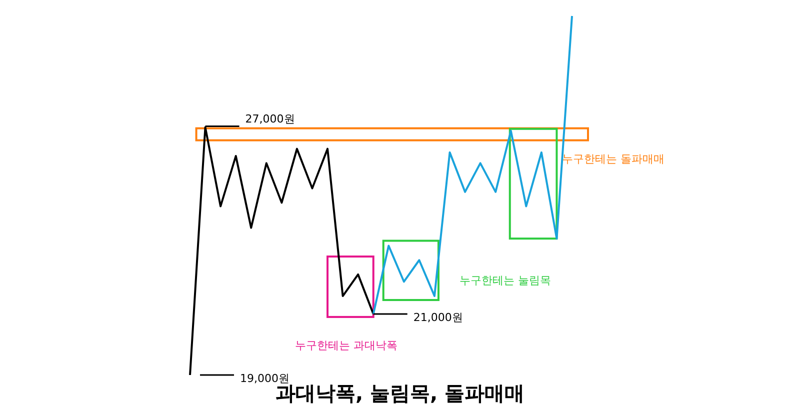 The width and height of the screenshot is (800, 414). I want to click on annotation: 19,000원, so click(265, 378).